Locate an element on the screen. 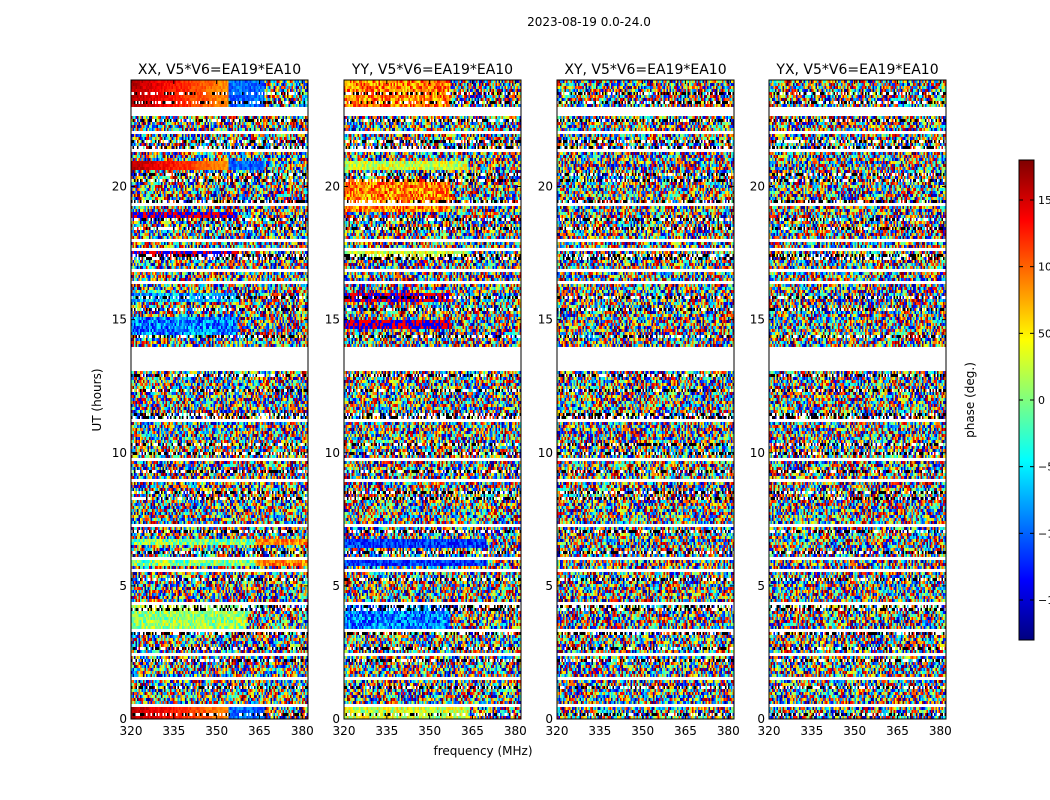  panel-title: XY, V5*V6=EA19*EA10 is located at coordinates (645, 70).